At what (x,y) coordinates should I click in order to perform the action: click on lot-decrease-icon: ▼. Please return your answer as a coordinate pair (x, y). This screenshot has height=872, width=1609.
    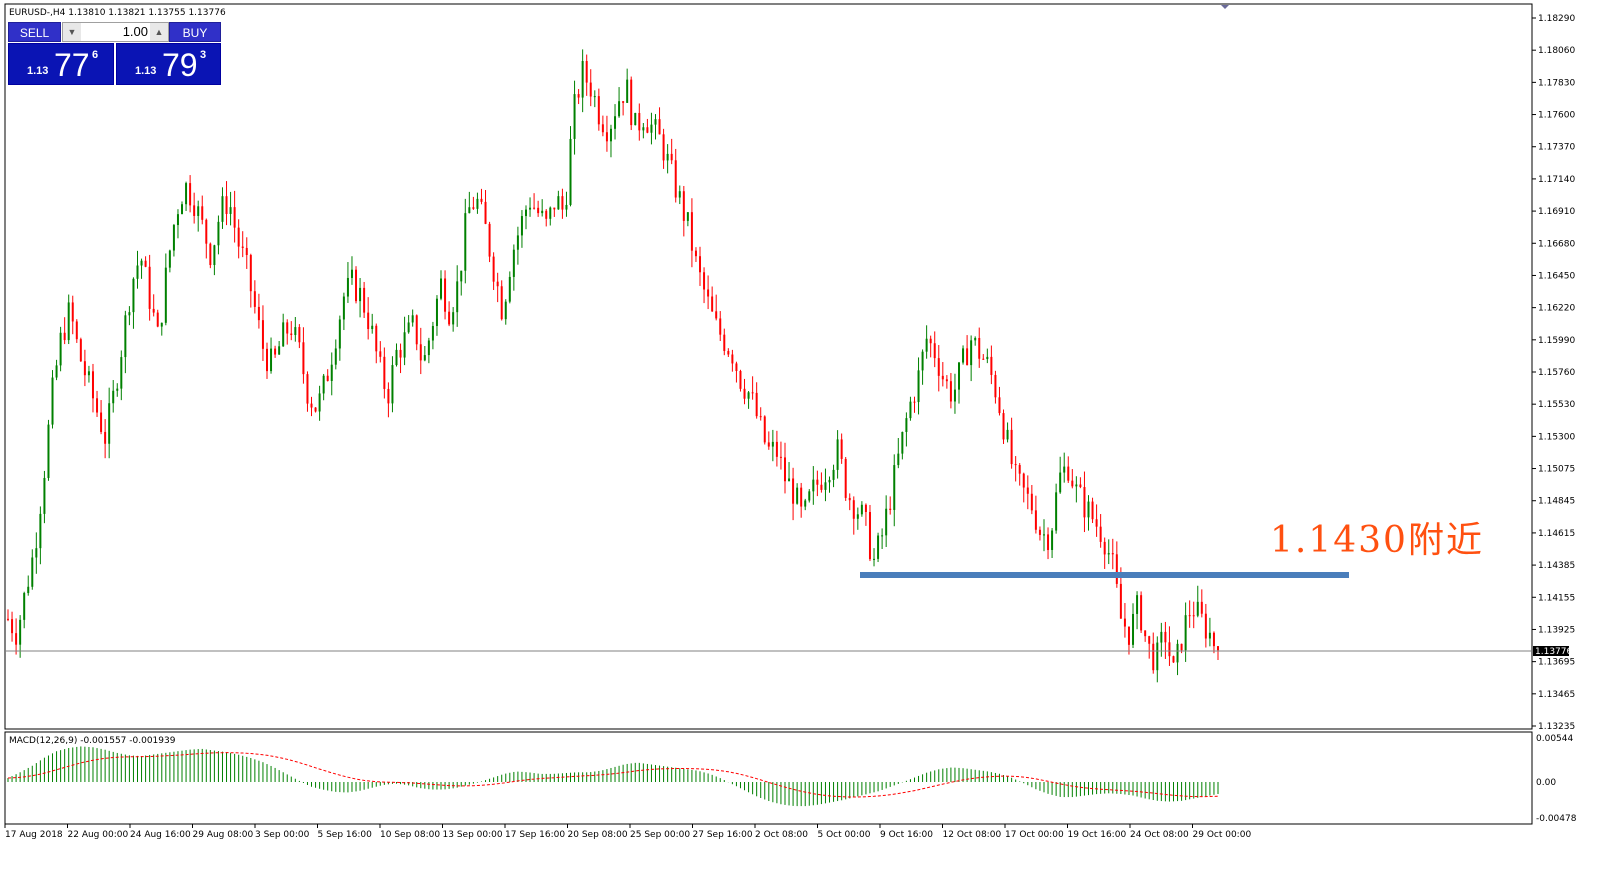
    Looking at the image, I should click on (72, 32).